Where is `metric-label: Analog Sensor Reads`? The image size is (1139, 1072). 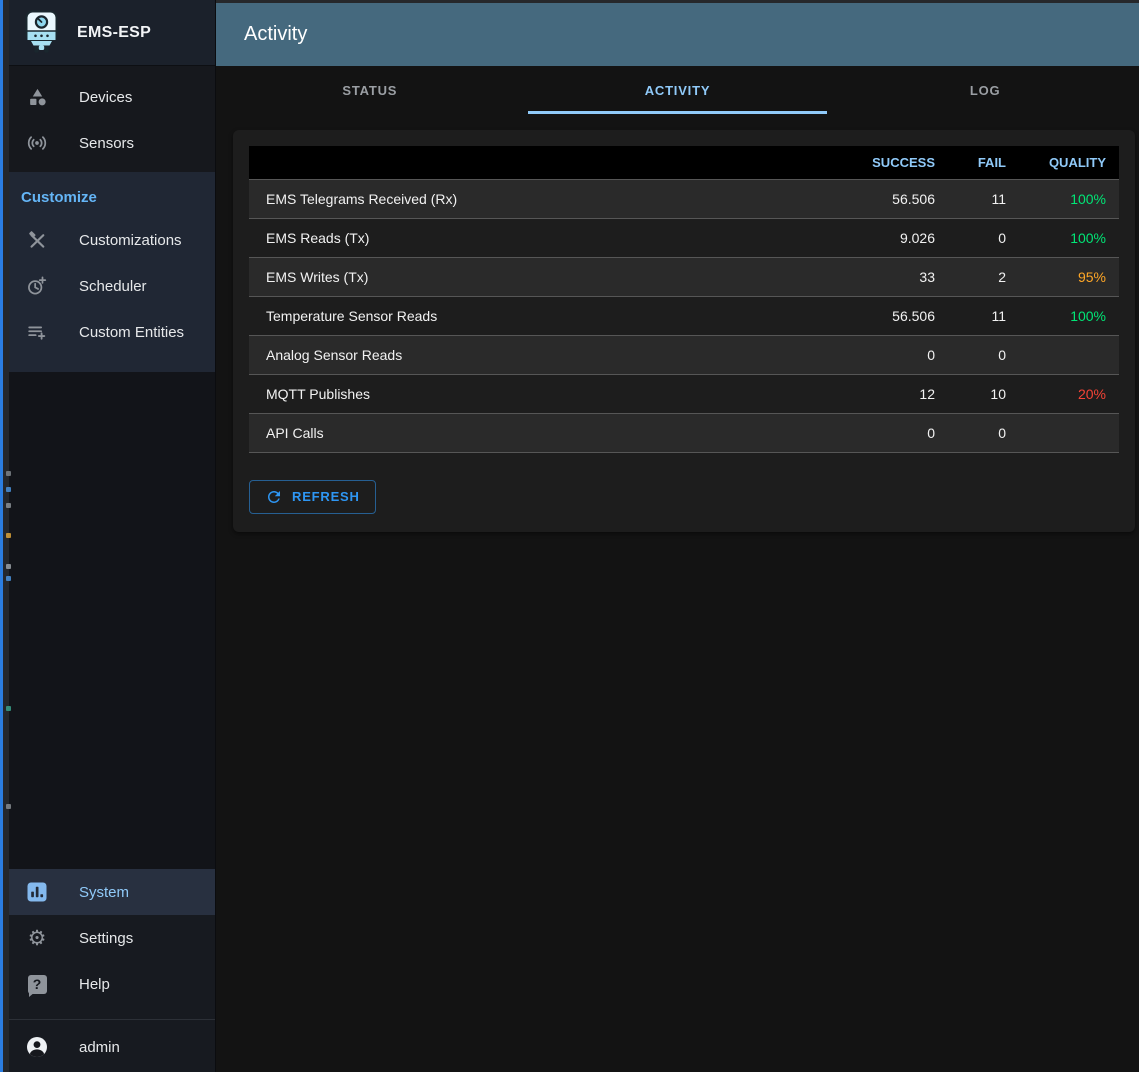
metric-label: Analog Sensor Reads is located at coordinates (334, 354).